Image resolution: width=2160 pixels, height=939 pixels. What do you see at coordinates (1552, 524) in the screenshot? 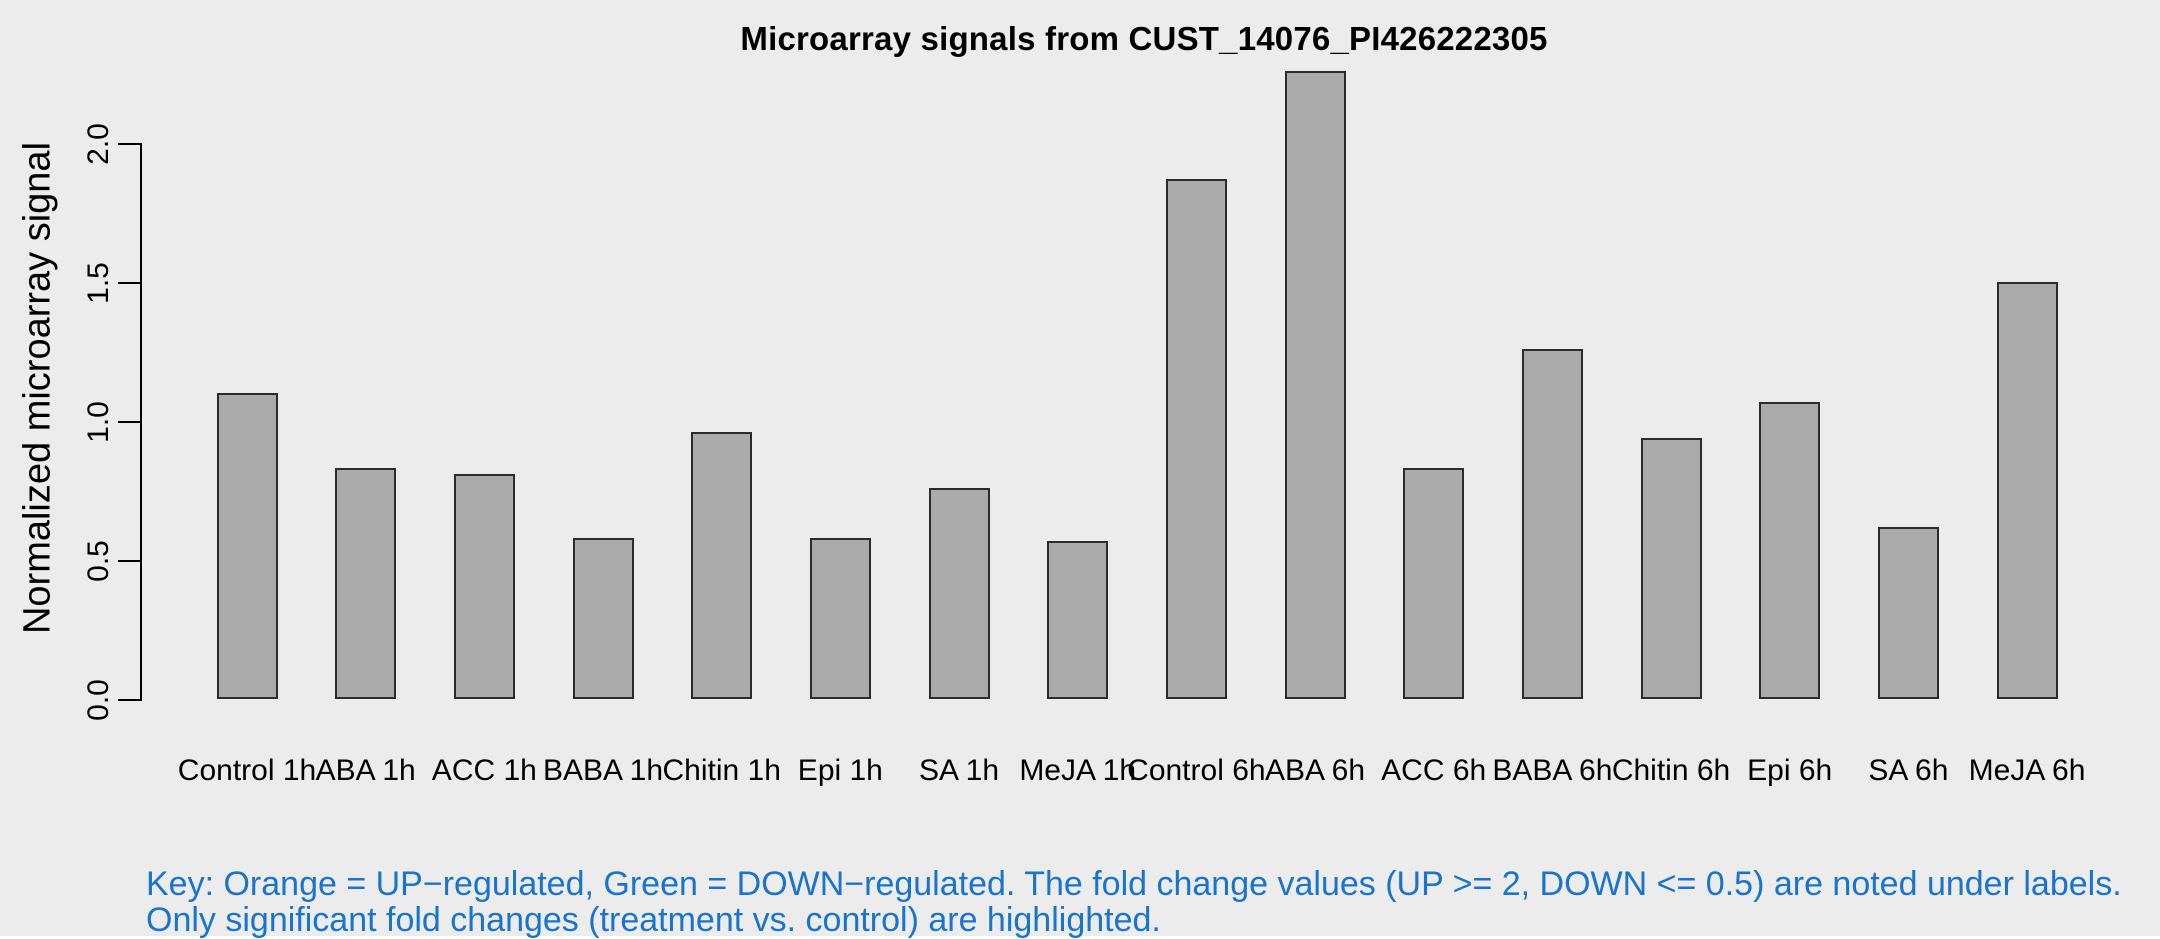
I see `bar-baba-6h` at bounding box center [1552, 524].